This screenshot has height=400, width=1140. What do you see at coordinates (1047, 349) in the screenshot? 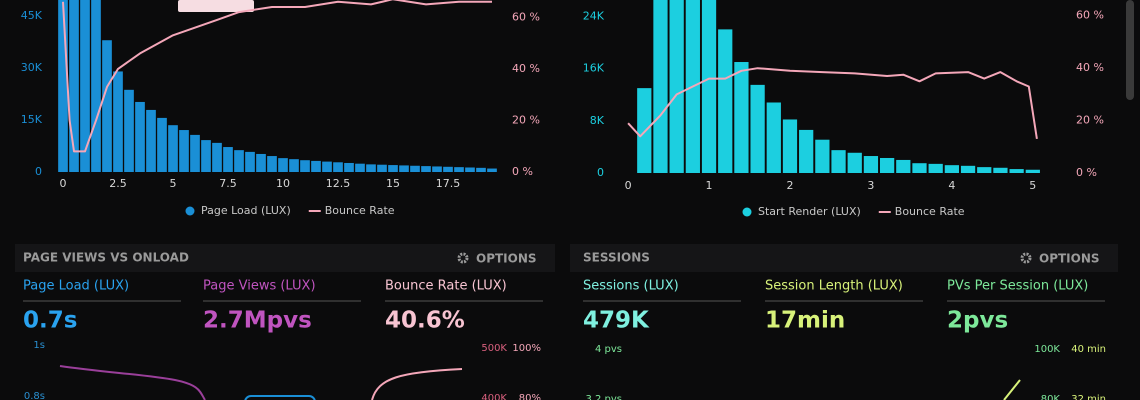
I see `axis-label: 100K` at bounding box center [1047, 349].